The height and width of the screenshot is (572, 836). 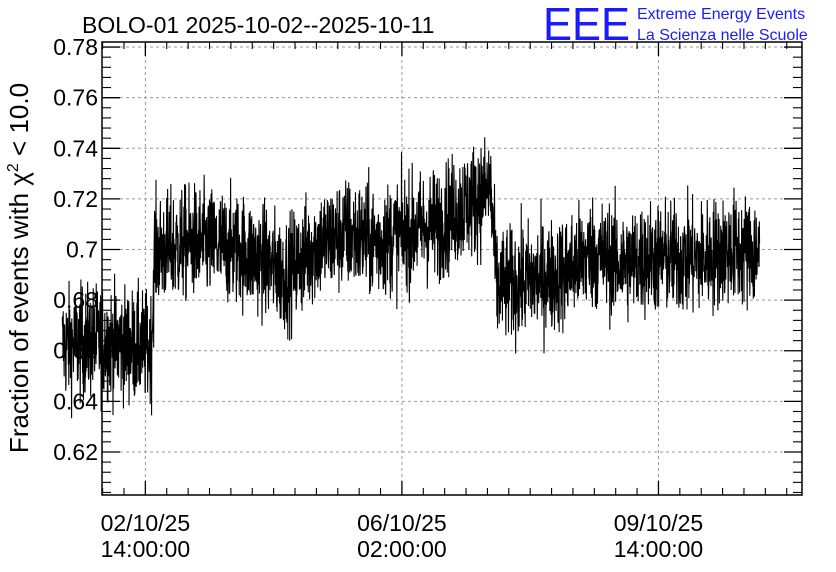 I want to click on logo-line2: La Scienza nelle Scuole, so click(x=722, y=35).